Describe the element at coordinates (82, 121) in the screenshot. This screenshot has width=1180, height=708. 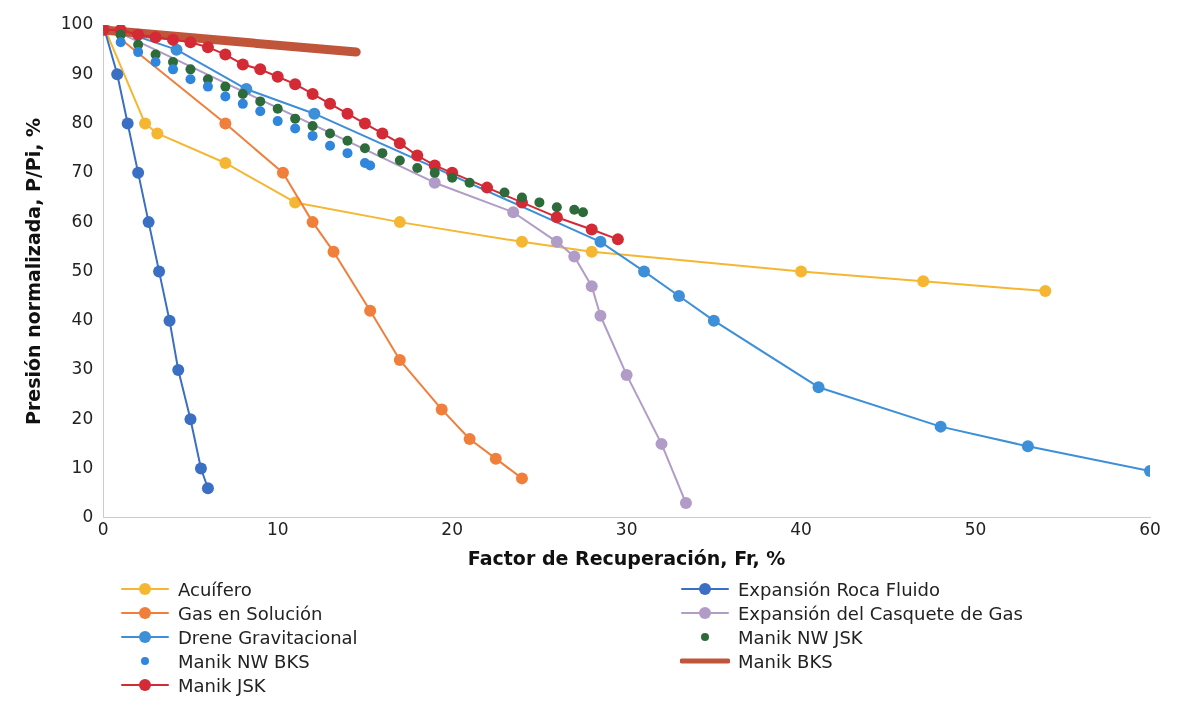
I see `y-tick-label: 80` at that location.